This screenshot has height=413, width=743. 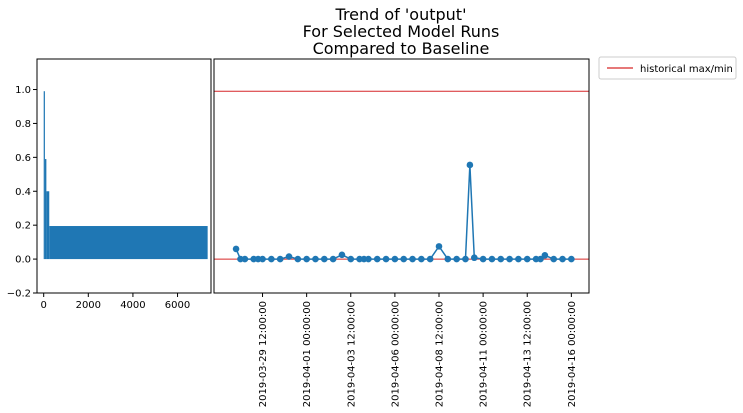 I want to click on trend-x-tick-label: 2019-04-03 12:00:00, so click(x=351, y=354).